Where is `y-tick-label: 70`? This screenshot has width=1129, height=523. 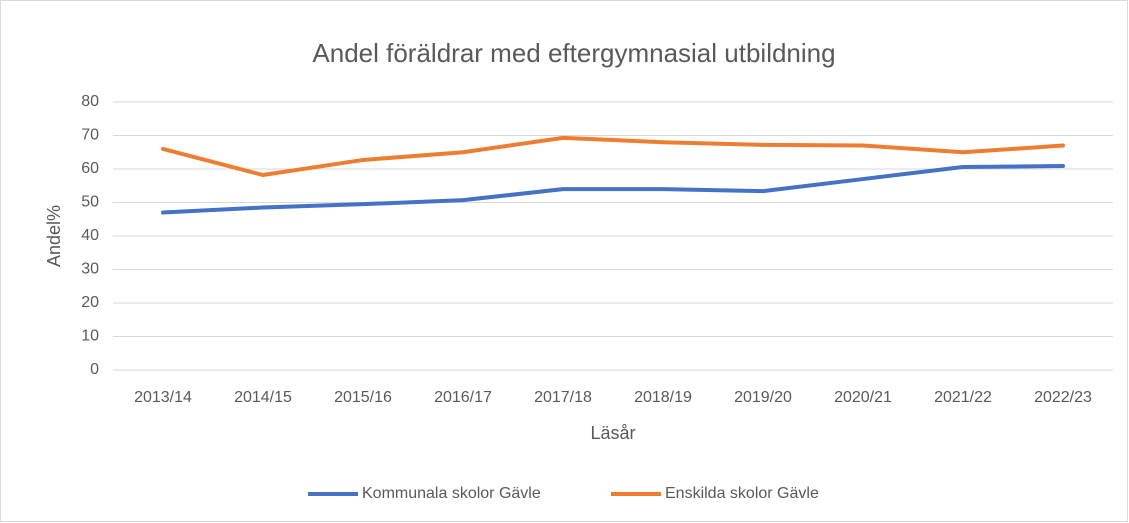 y-tick-label: 70 is located at coordinates (90, 135).